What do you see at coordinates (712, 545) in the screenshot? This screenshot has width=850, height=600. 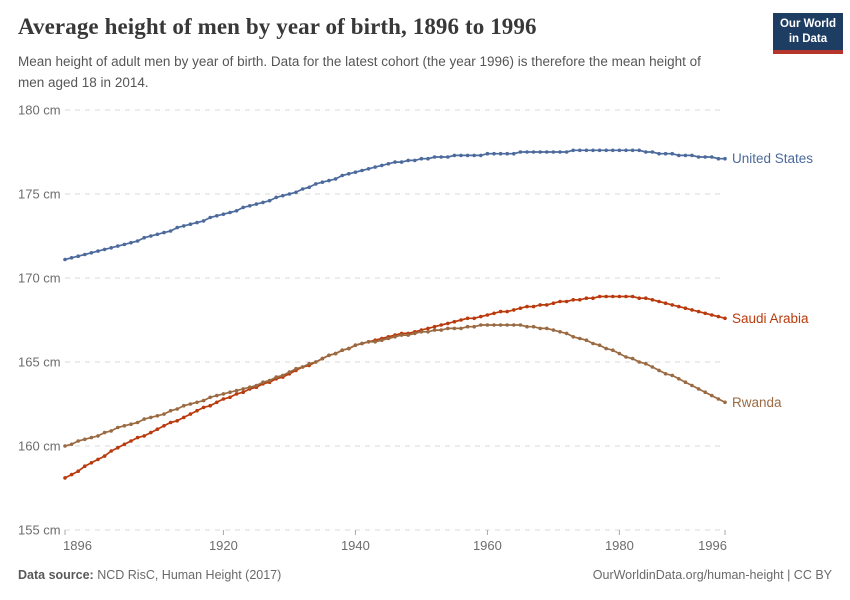 I see `x-axis-label-1996: 1996` at bounding box center [712, 545].